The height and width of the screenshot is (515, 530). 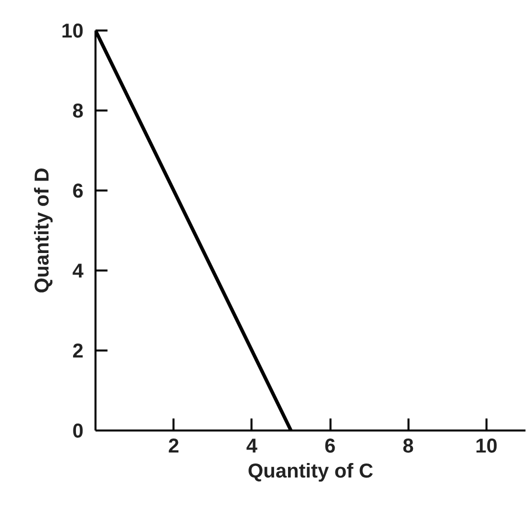 What do you see at coordinates (72, 31) in the screenshot?
I see `y-tick-label: 10` at bounding box center [72, 31].